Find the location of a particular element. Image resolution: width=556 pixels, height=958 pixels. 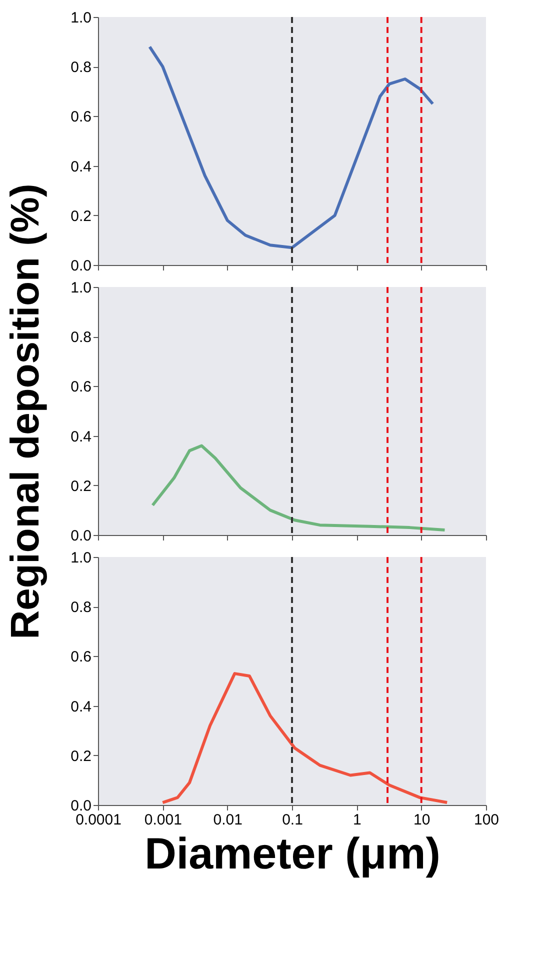

x-axis-title: Diameter (μm) is located at coordinates (292, 854).